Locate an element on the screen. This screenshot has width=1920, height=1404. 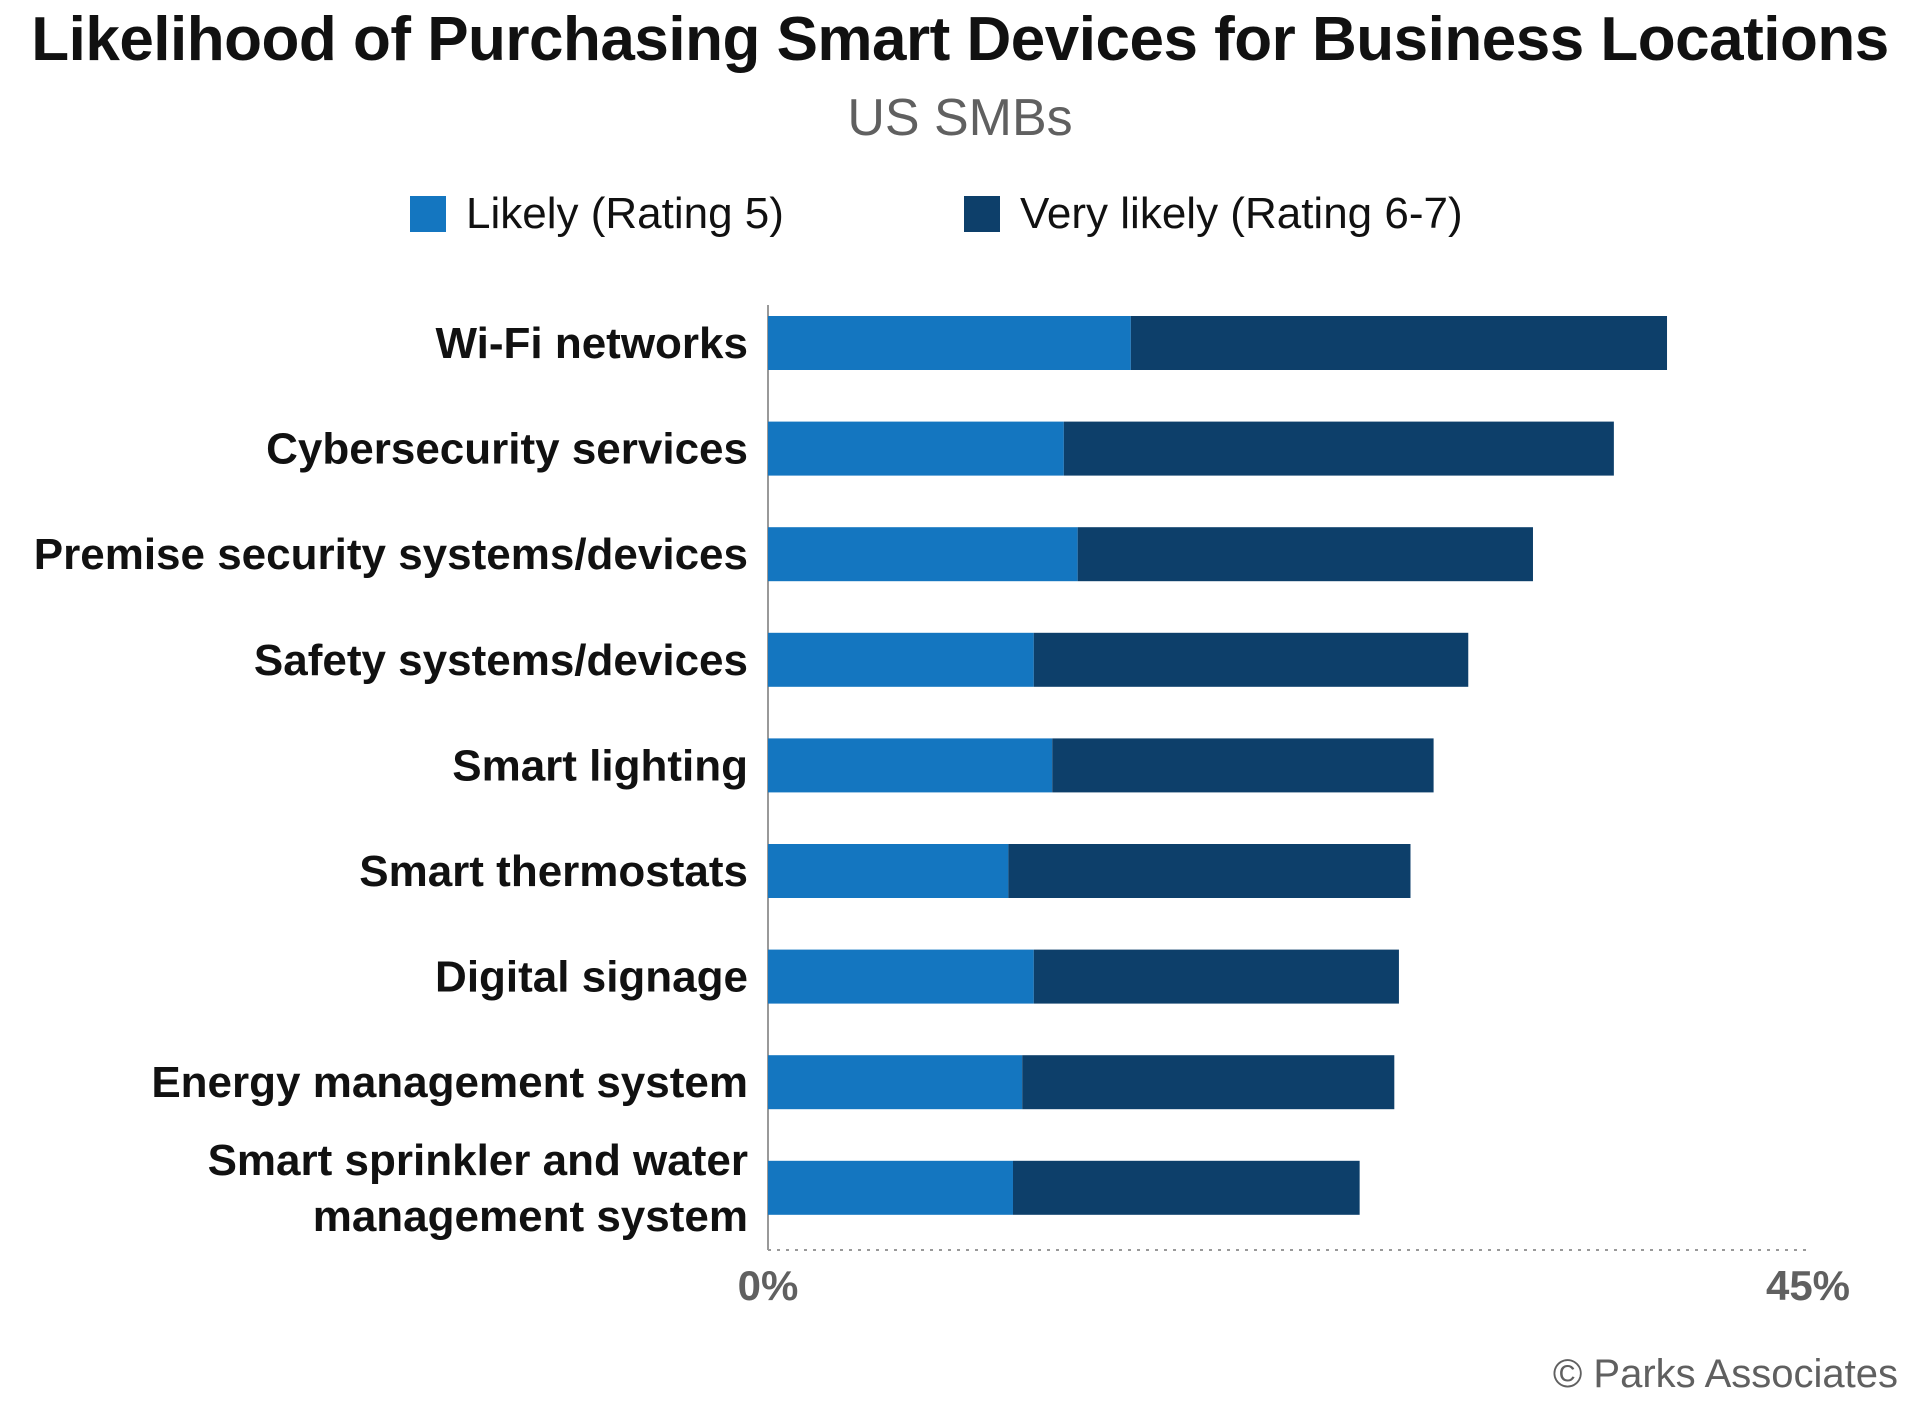
category-label-4: Smart lighting is located at coordinates (600, 765).